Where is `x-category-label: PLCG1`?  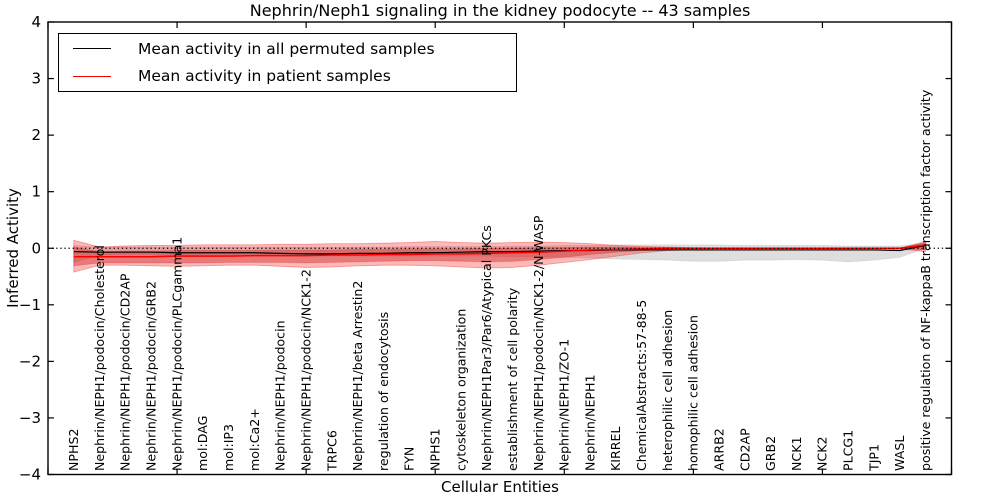
x-category-label: PLCG1 is located at coordinates (848, 450).